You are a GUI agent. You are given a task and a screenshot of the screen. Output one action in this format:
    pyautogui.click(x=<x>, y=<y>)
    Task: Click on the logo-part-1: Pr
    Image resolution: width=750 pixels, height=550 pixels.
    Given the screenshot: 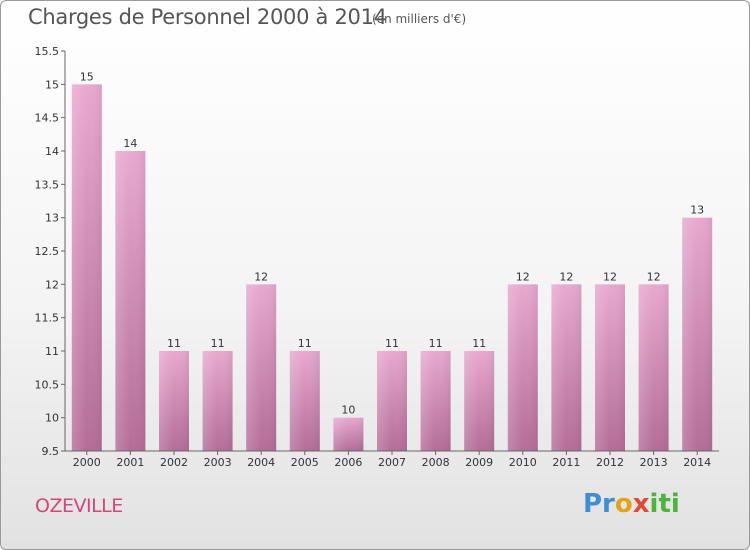 What is the action you would take?
    pyautogui.click(x=599, y=504)
    